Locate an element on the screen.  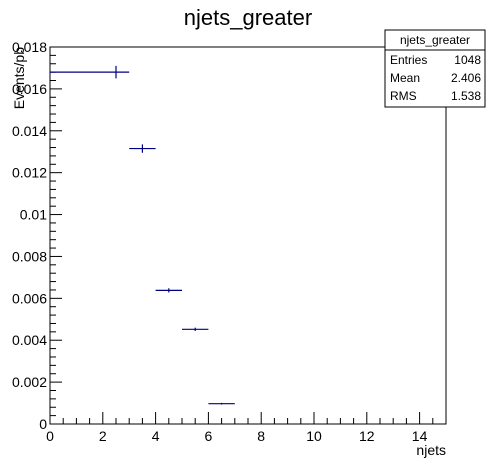
y-tick-label: 0.006 is located at coordinates (29, 298).